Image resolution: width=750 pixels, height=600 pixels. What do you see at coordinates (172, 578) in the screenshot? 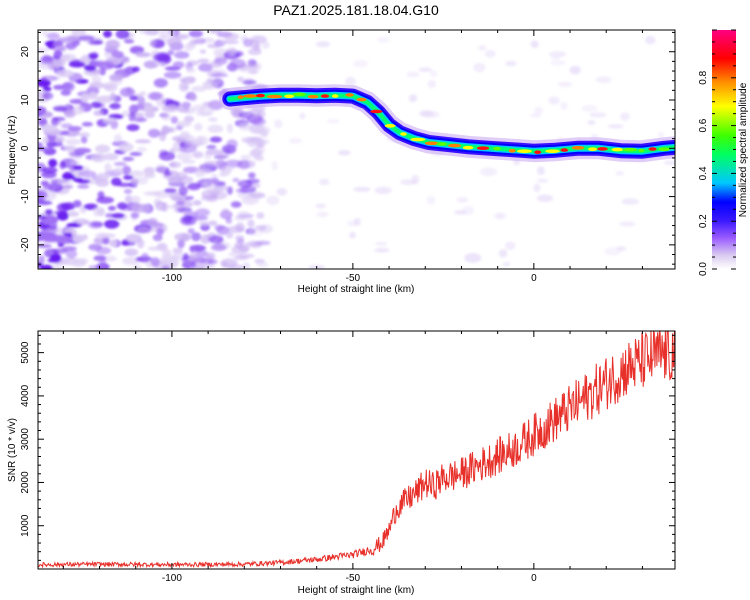
I see `snr-xtick-label: -100` at bounding box center [172, 578].